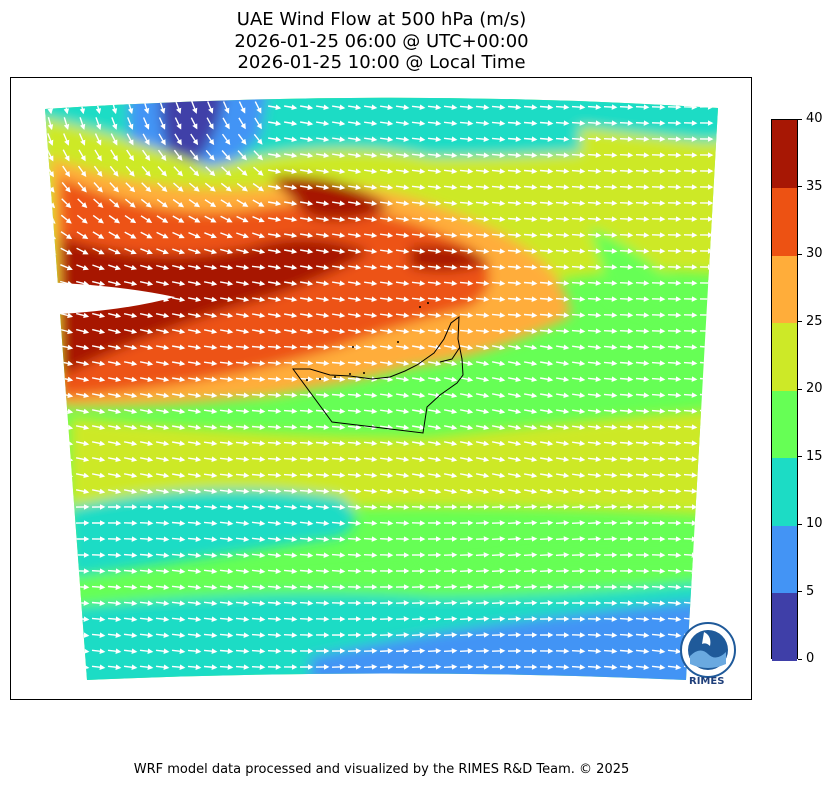 The width and height of the screenshot is (835, 788). I want to click on colorbar-tick, so click(800, 389).